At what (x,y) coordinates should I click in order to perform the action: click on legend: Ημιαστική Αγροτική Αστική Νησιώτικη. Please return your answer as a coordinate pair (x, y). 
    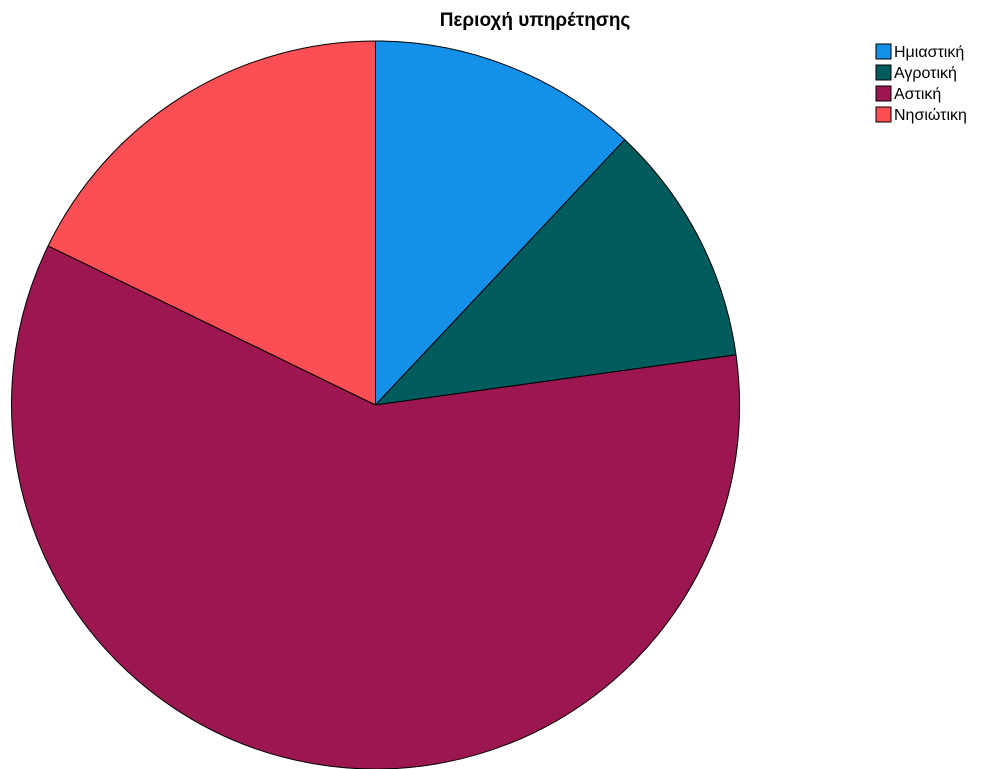
    Looking at the image, I should click on (921, 83).